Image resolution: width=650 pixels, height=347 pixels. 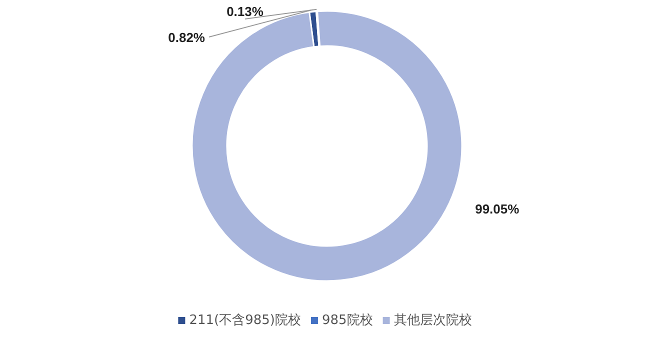 I want to click on data-label: 99.05%, so click(x=497, y=208).